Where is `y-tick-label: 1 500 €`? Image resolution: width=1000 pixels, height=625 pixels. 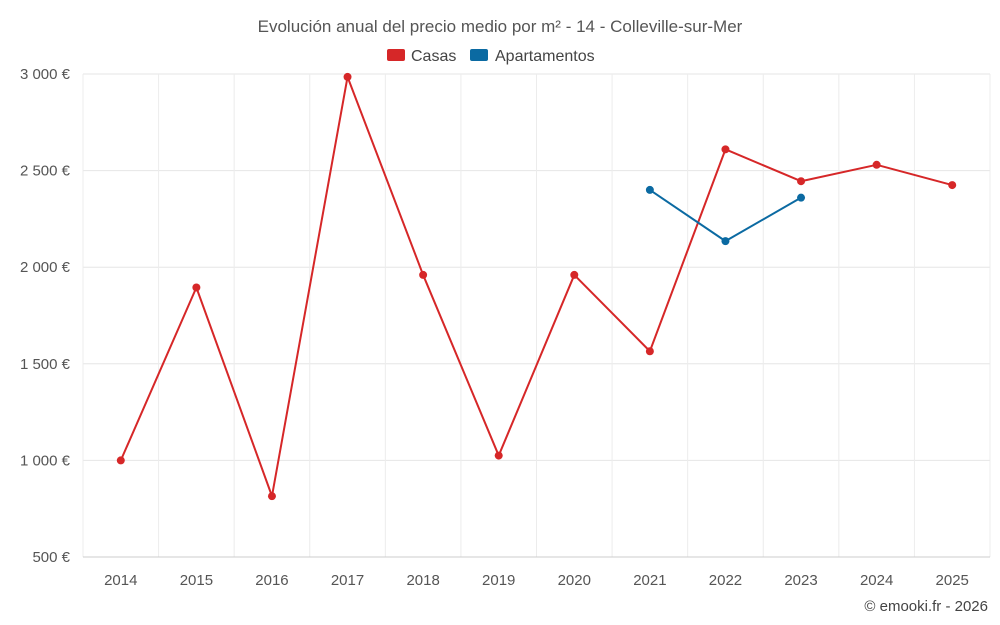
y-tick-label: 1 500 € is located at coordinates (45, 364).